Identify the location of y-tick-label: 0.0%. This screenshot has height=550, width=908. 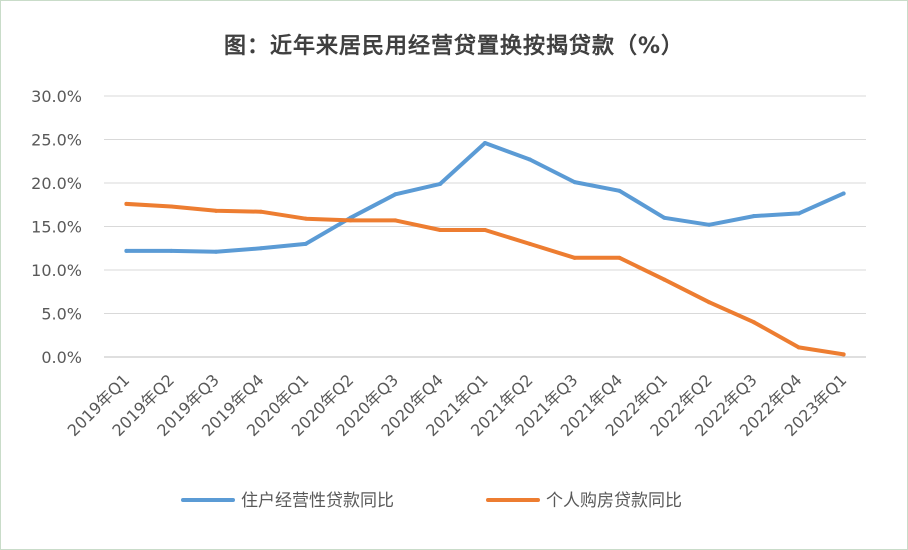
(61, 357).